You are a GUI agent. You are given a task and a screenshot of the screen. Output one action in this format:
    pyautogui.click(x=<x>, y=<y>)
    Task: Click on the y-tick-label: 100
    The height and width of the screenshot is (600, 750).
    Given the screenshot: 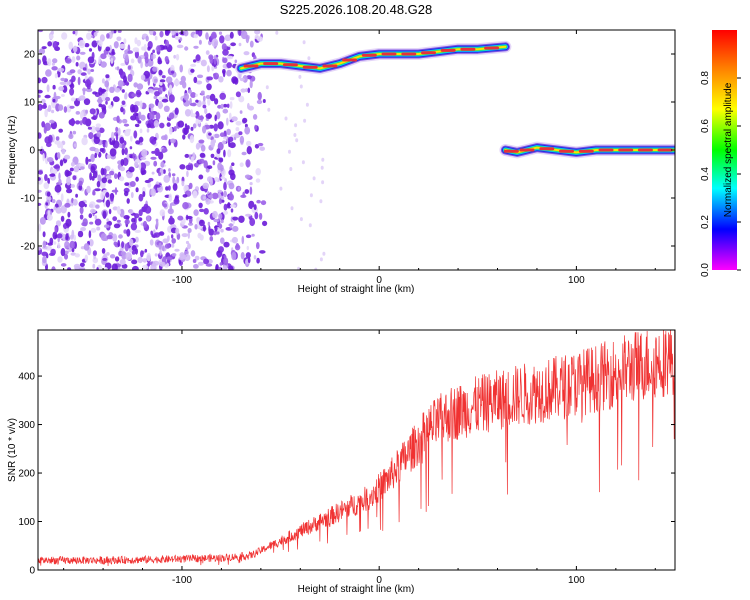 What is the action you would take?
    pyautogui.click(x=26, y=522)
    